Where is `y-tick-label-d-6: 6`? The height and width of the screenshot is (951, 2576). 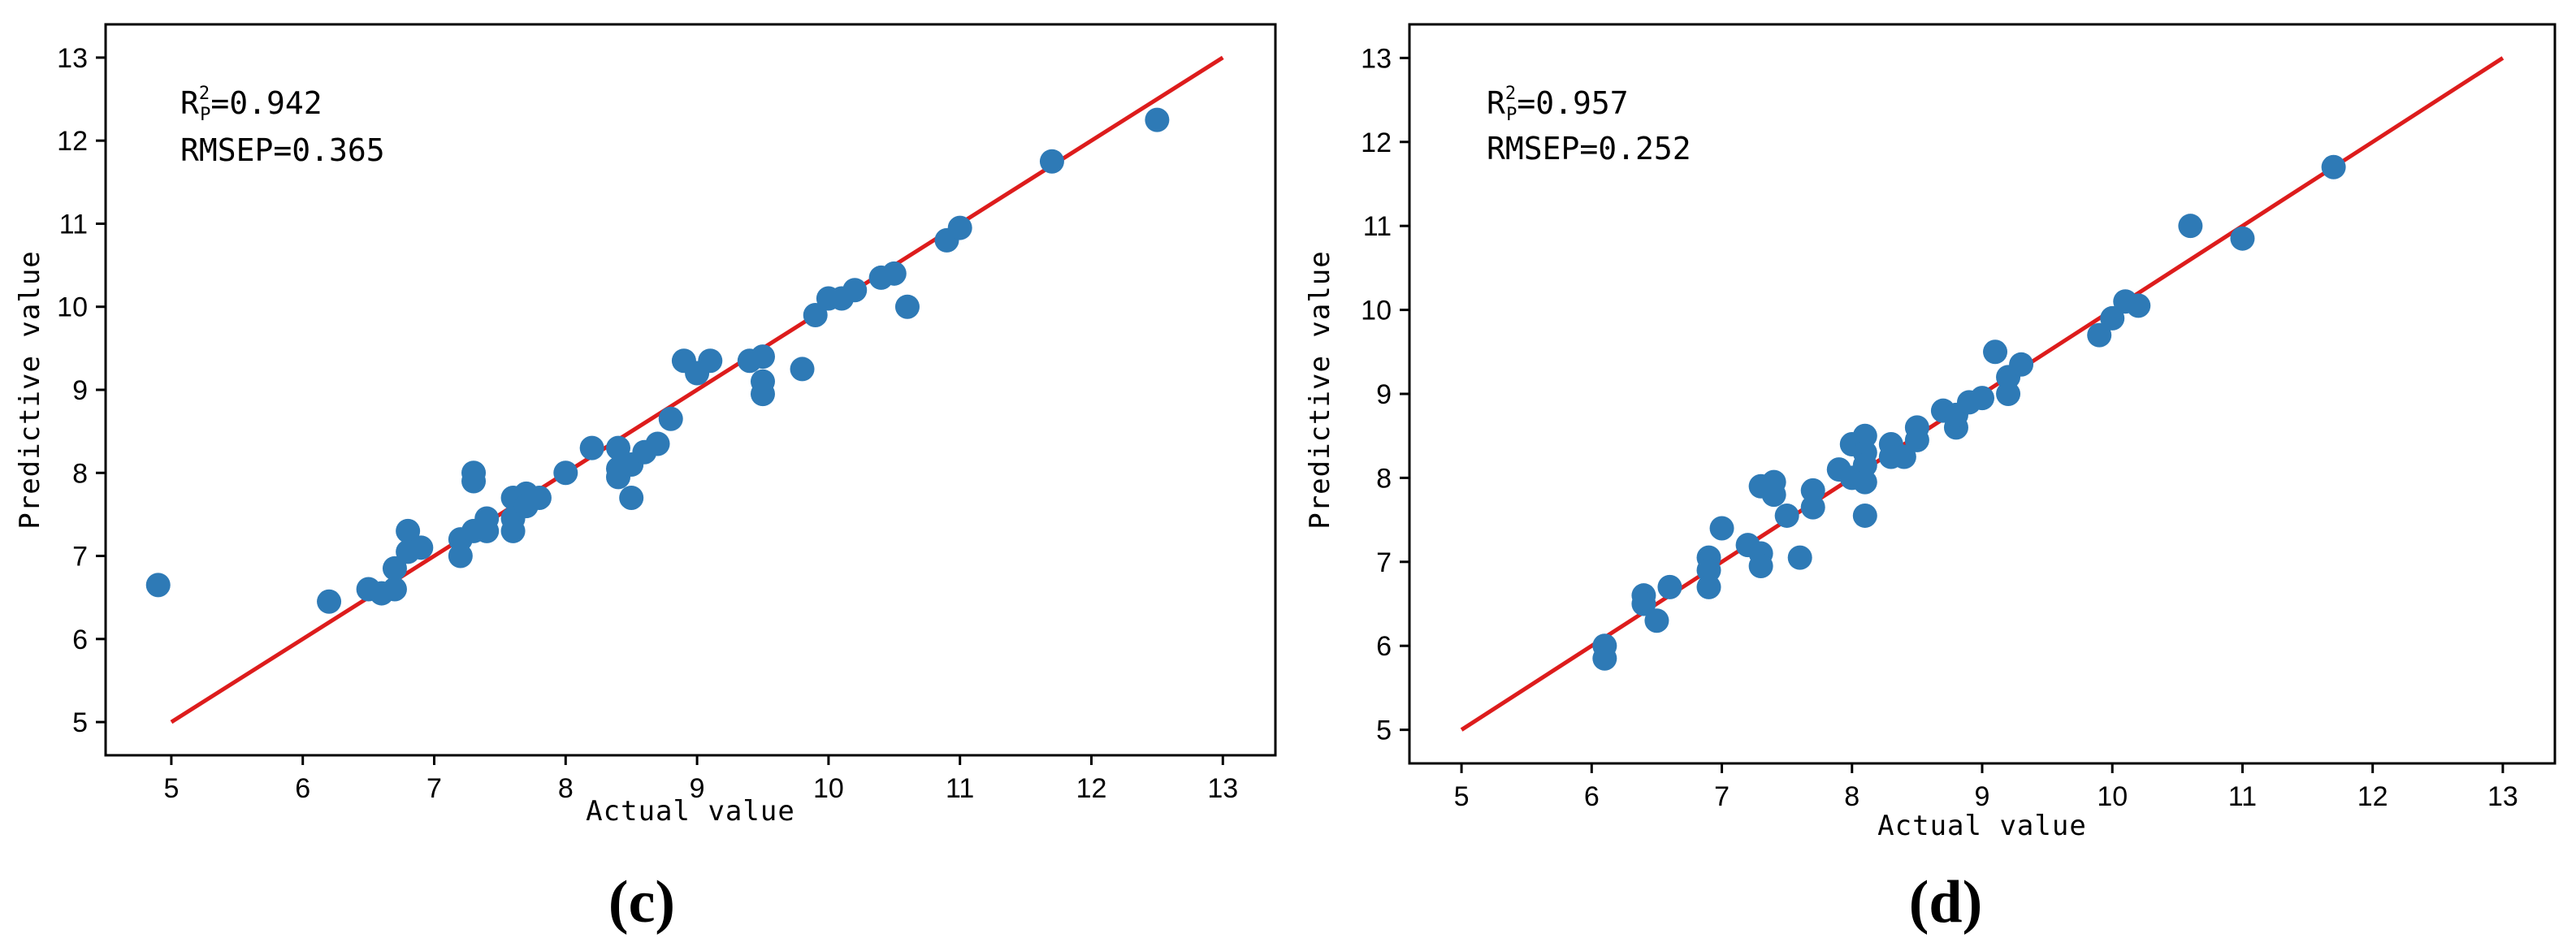 y-tick-label-d-6: 6 is located at coordinates (1384, 646).